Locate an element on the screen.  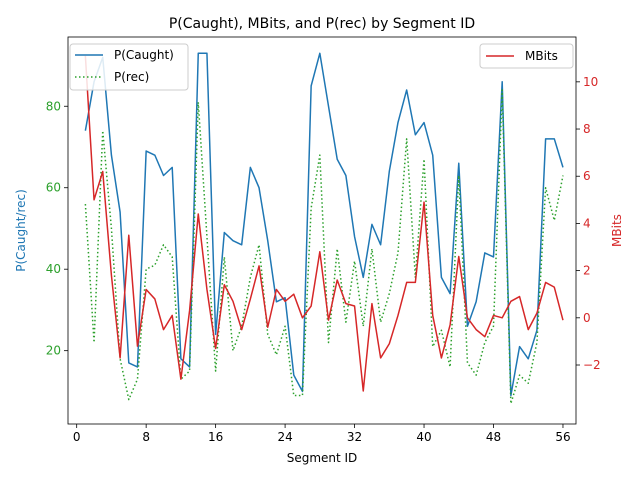
legend-label-mbits: MBits is located at coordinates (541, 56).